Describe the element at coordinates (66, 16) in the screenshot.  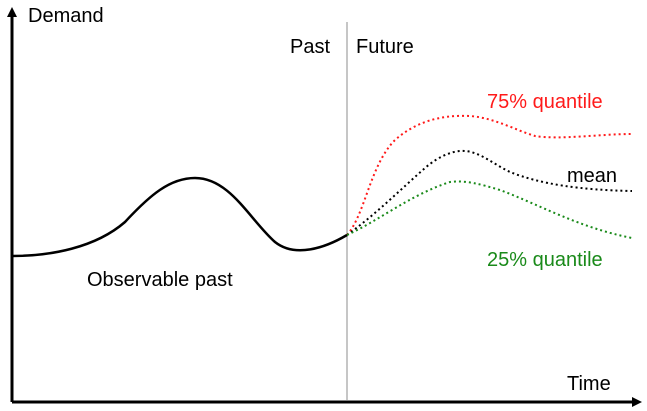
I see `y-axis-label: Demand` at that location.